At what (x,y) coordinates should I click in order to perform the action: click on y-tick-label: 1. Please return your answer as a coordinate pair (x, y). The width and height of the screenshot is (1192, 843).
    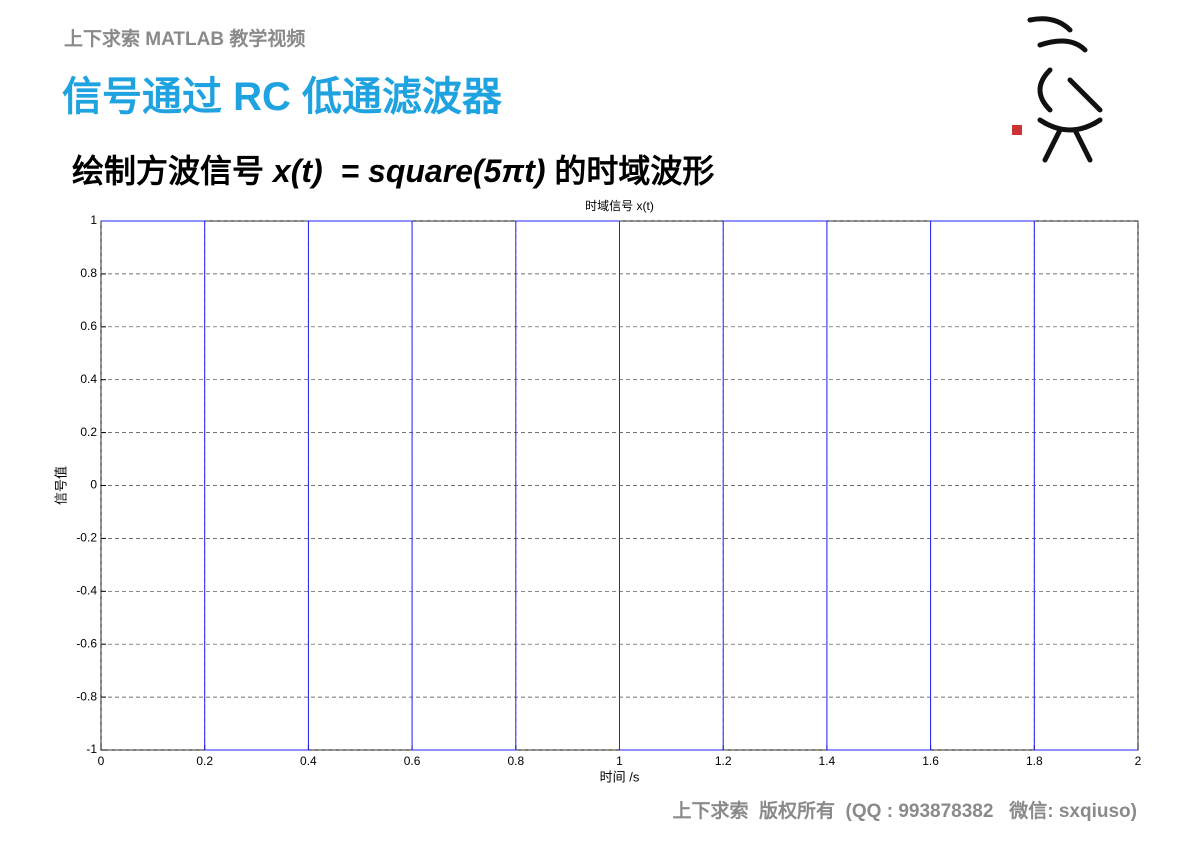
    Looking at the image, I should click on (93, 220).